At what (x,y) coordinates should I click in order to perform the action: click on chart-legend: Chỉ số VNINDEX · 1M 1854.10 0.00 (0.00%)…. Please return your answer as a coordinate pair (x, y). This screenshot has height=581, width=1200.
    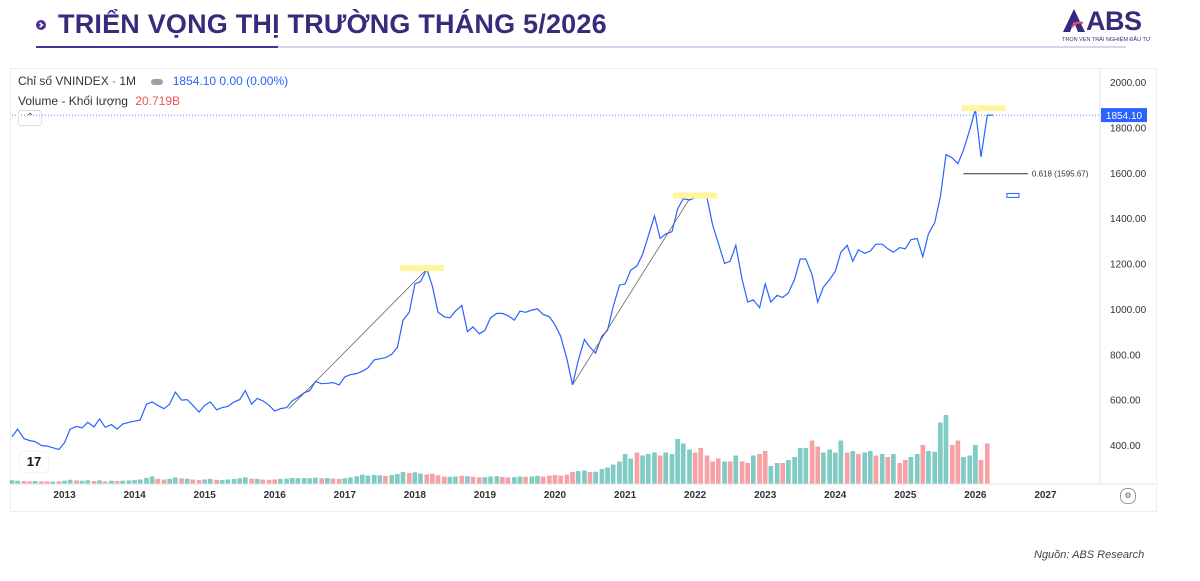
    Looking at the image, I should click on (153, 92).